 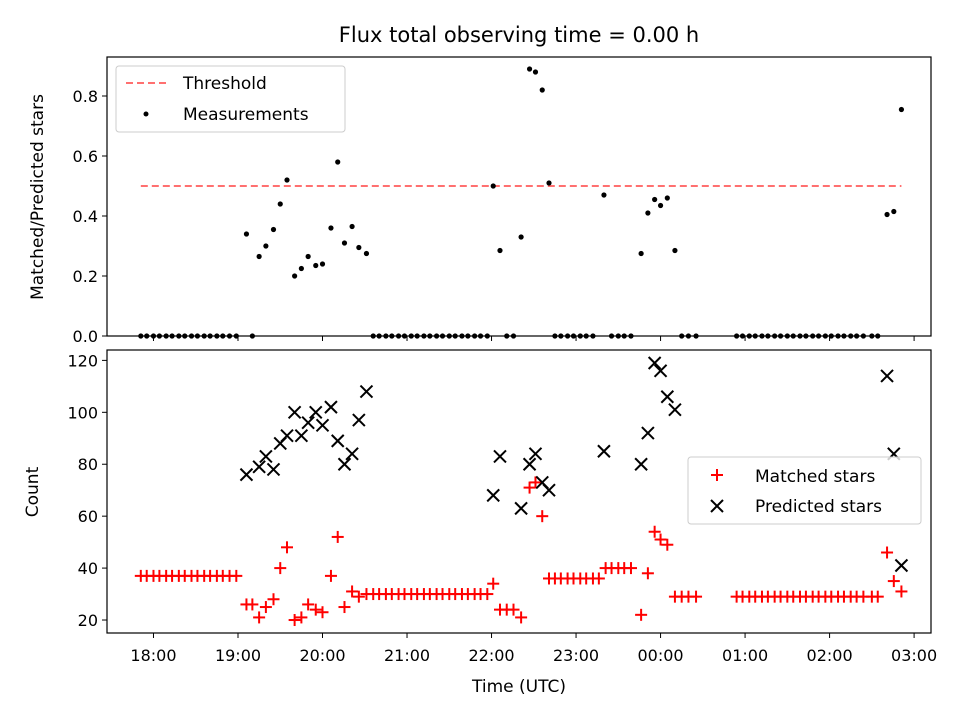 I want to click on top-y-tick-label: 0.8, so click(x=85, y=96).